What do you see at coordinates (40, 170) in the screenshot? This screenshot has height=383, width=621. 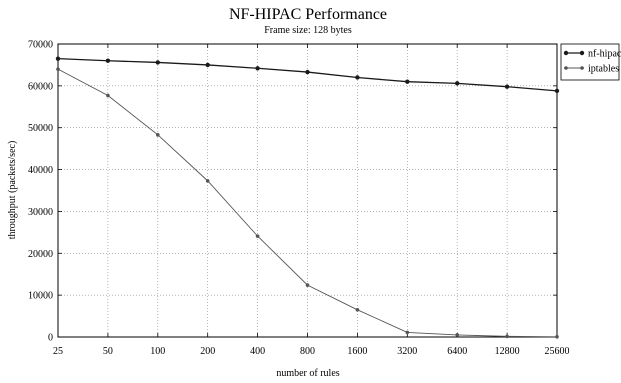 I see `y-tick-label: 40000` at bounding box center [40, 170].